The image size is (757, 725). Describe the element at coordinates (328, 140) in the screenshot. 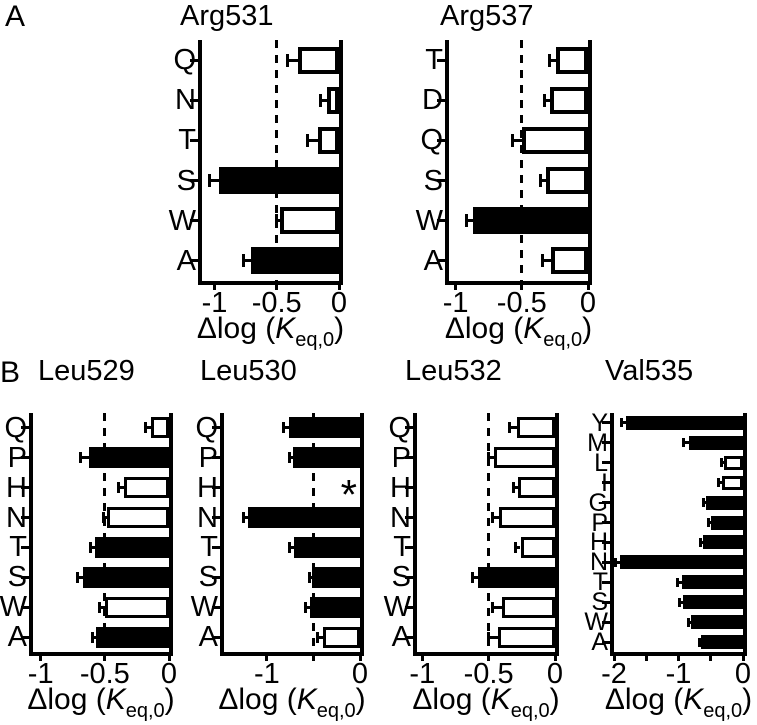

I see `bar-T` at that location.